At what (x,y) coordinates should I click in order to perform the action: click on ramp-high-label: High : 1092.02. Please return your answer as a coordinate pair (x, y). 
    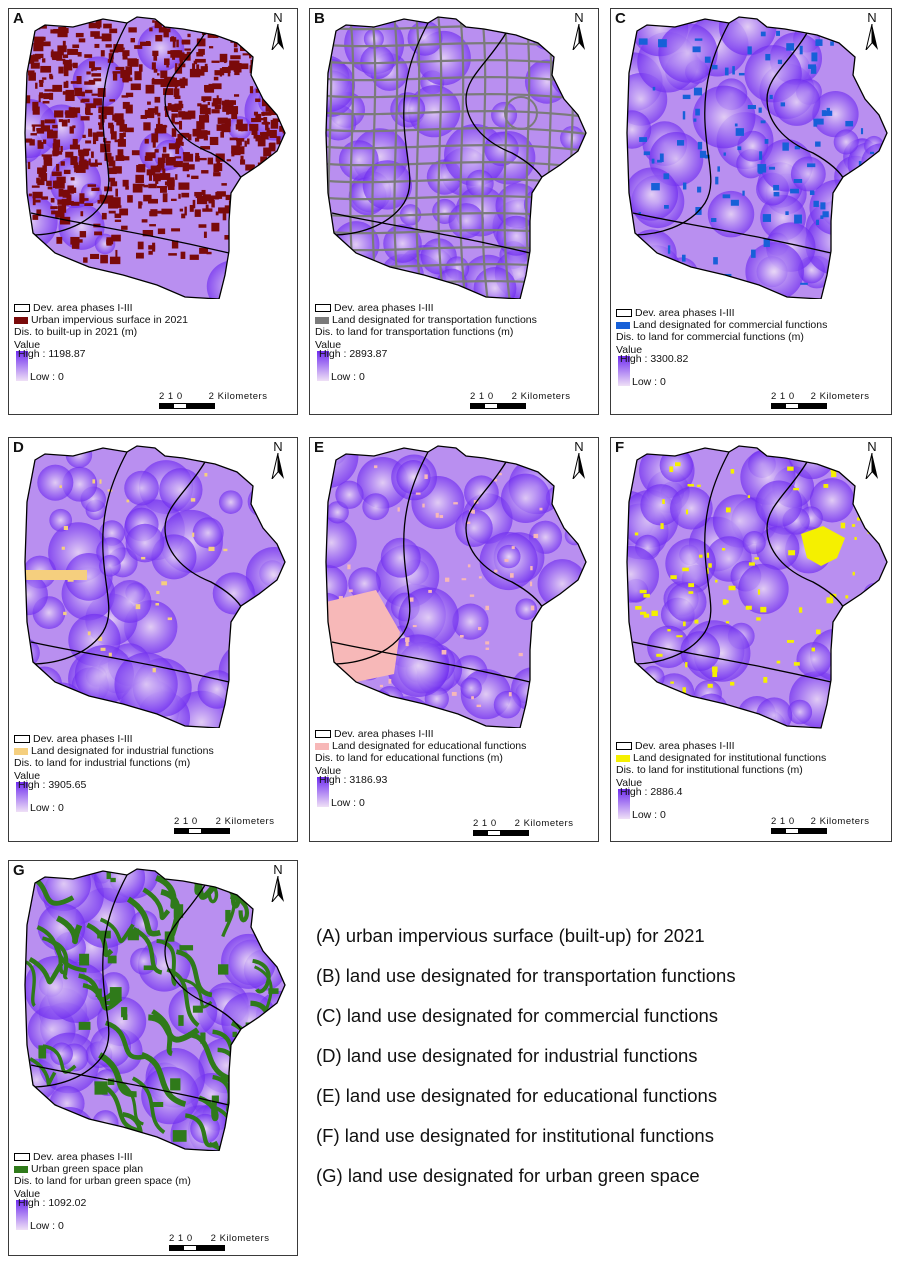
    Looking at the image, I should click on (52, 1203).